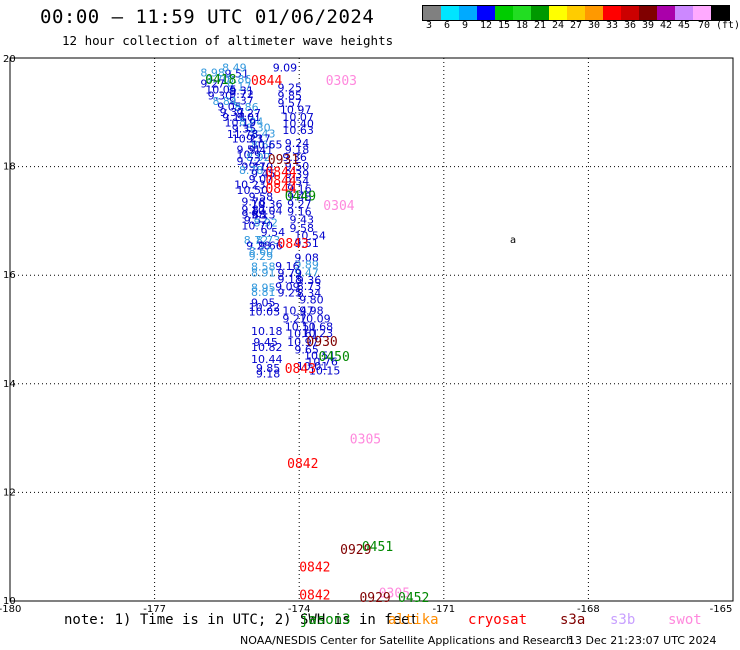 The width and height of the screenshot is (740, 650). Describe the element at coordinates (486, 25) in the screenshot. I see `color-scale-label: 12` at that location.